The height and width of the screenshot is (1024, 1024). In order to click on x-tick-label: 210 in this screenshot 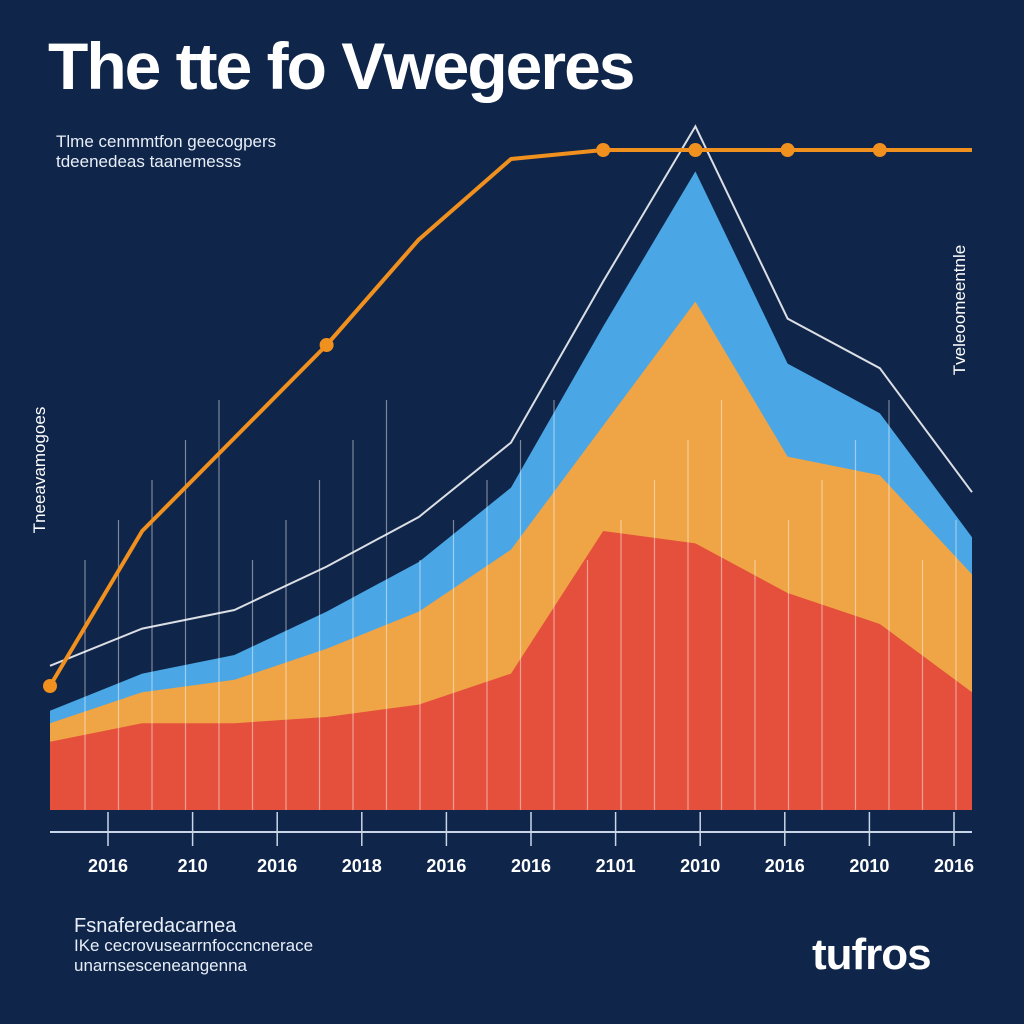, I will do `click(193, 866)`.